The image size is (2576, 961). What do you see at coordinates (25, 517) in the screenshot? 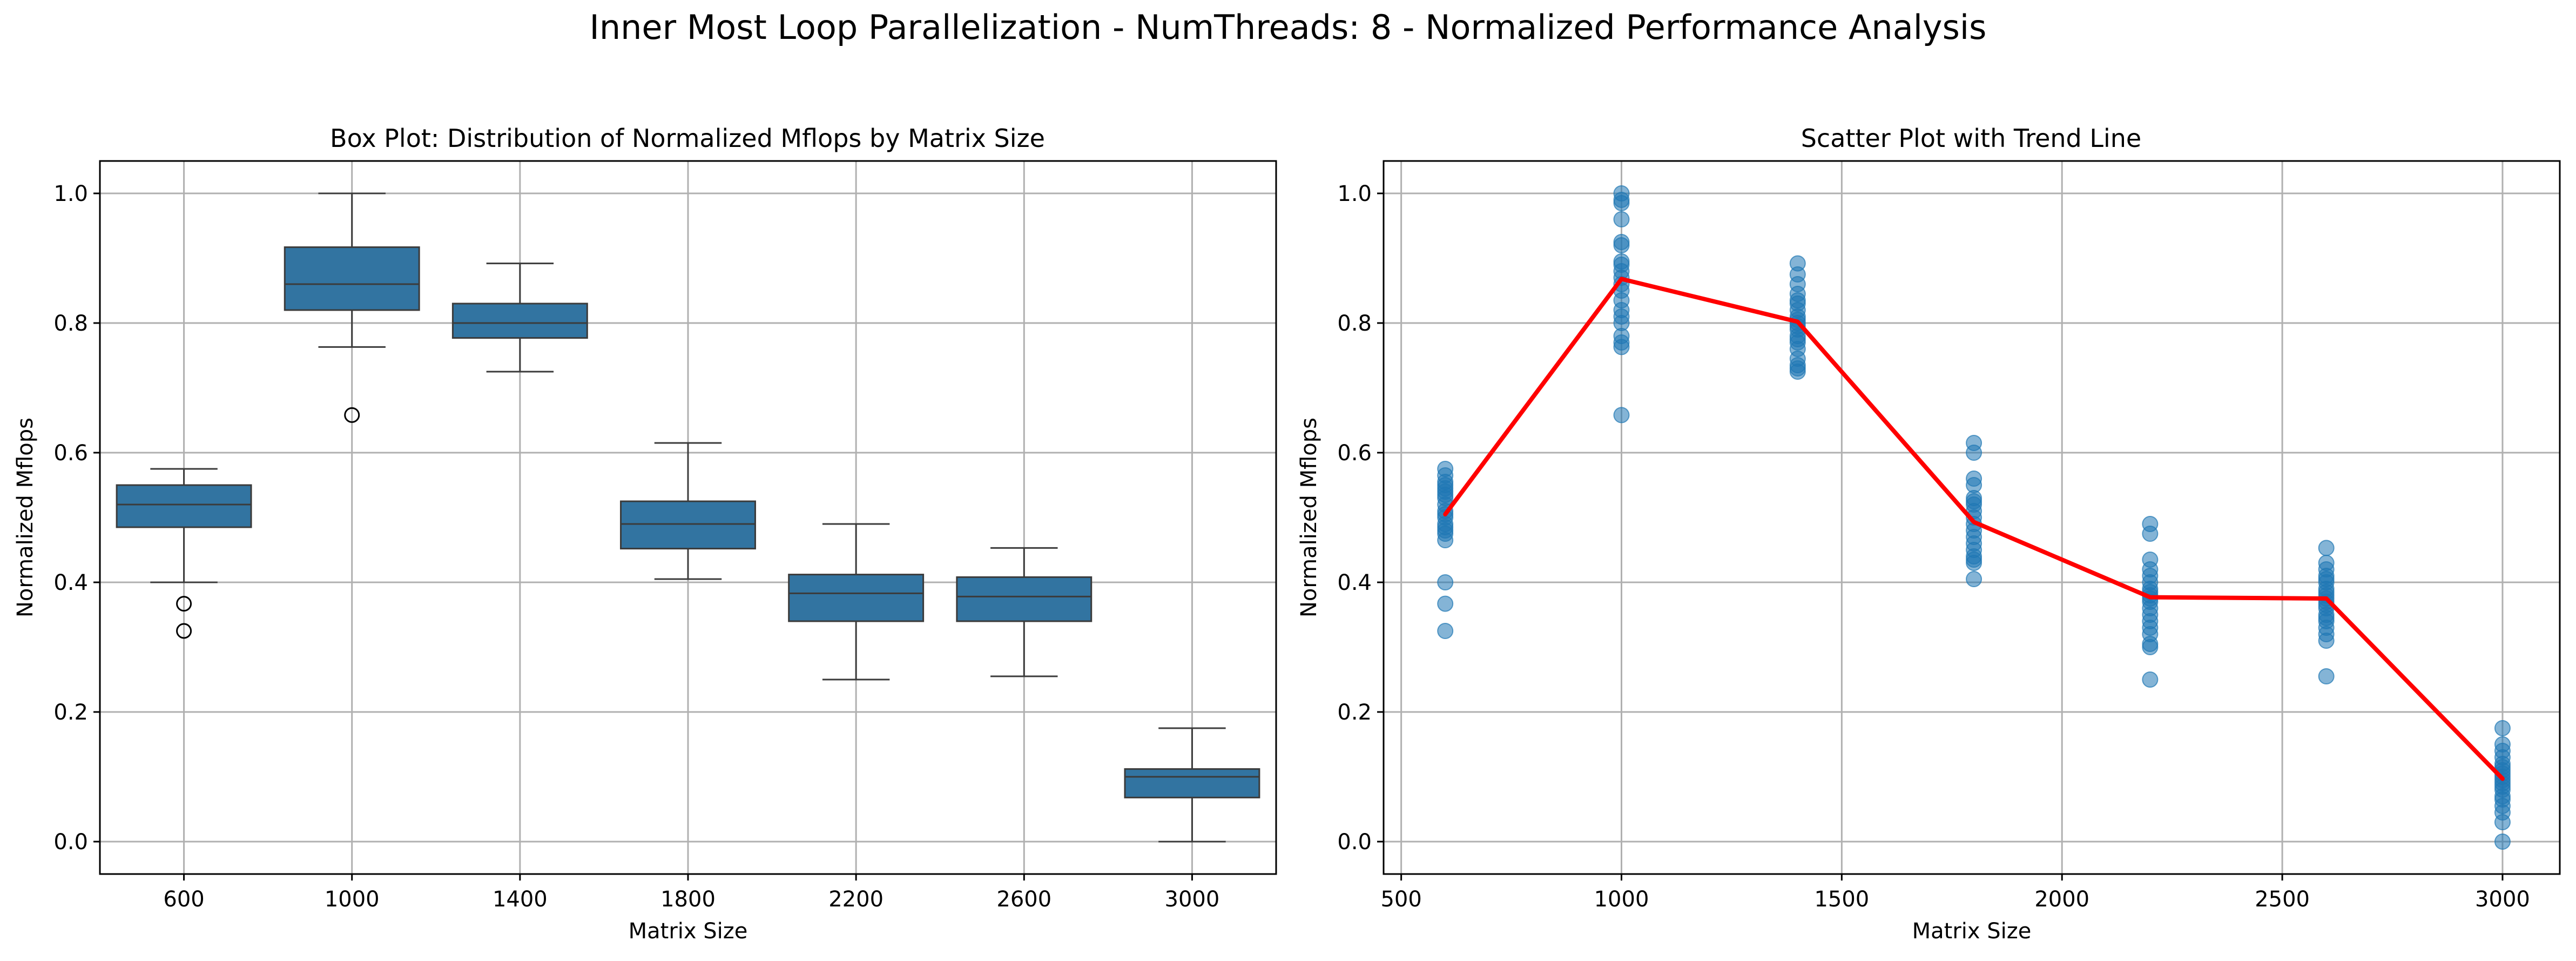
I see `box-plot-ylabel: Normalized Mflops` at bounding box center [25, 517].